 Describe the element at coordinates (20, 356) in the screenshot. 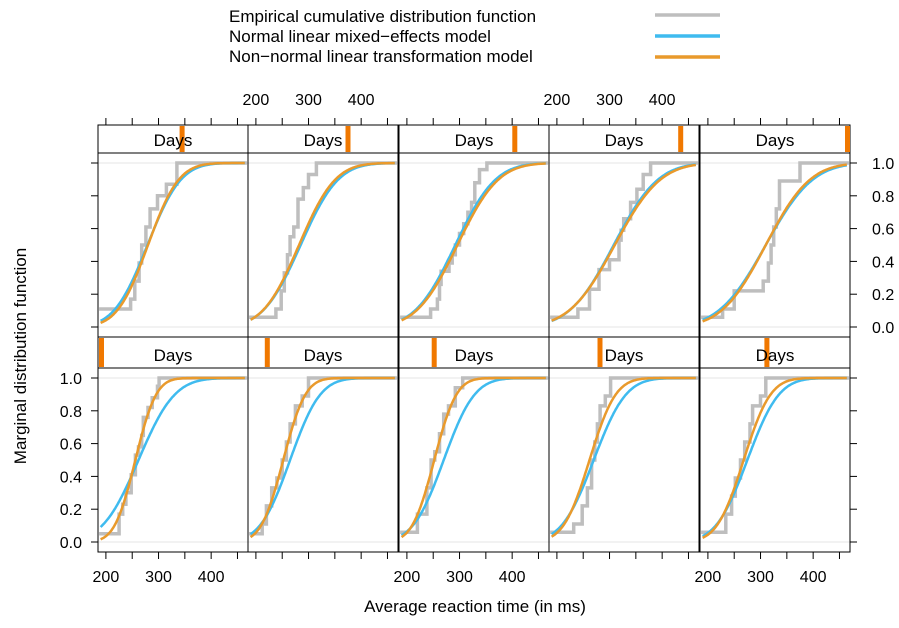

I see `y-axis-label: Marginal distribution function` at that location.